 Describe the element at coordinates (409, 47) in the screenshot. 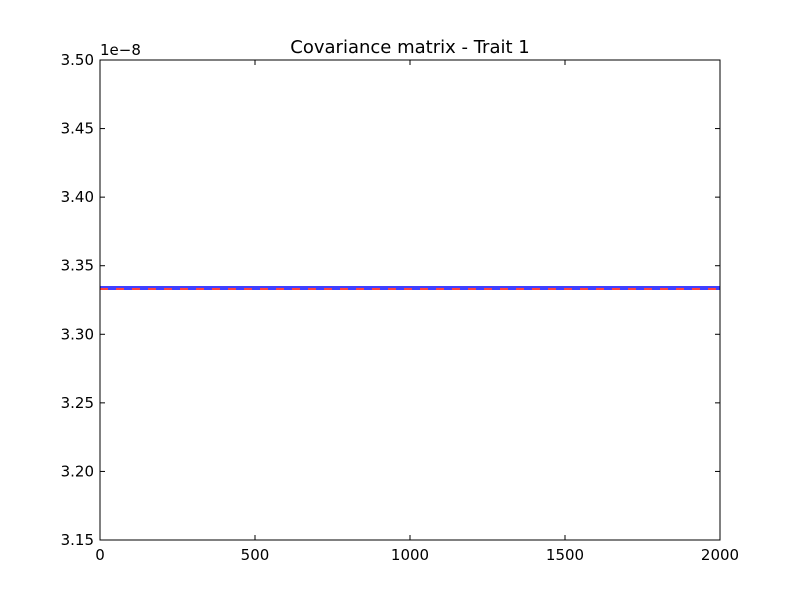

I see `chart-title: Covariance matrix - Trait 1` at that location.